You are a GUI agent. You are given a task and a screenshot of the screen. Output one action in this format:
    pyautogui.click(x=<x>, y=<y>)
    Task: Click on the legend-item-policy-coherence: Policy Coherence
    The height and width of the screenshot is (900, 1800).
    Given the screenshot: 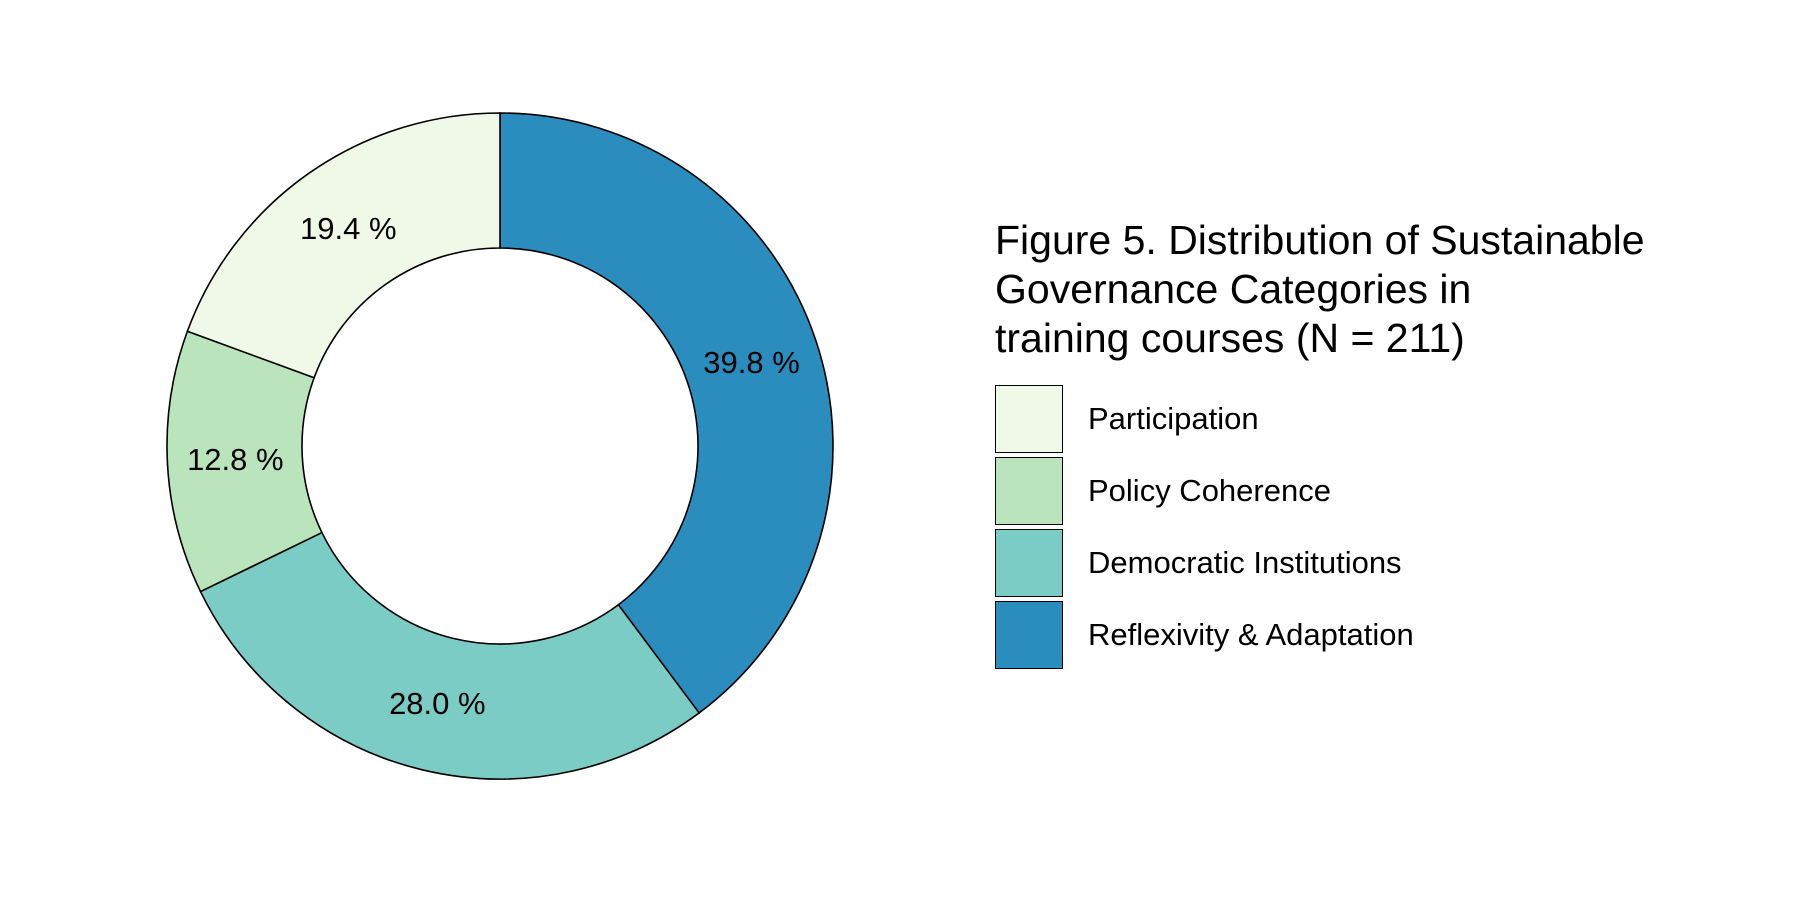 What is the action you would take?
    pyautogui.click(x=1320, y=491)
    